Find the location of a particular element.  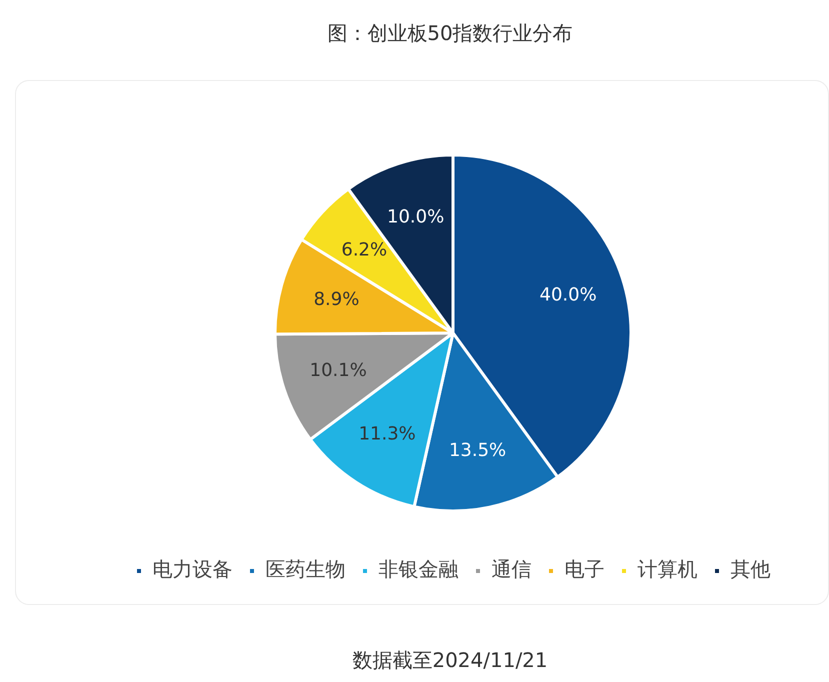

data-label: 11.3% is located at coordinates (387, 433).